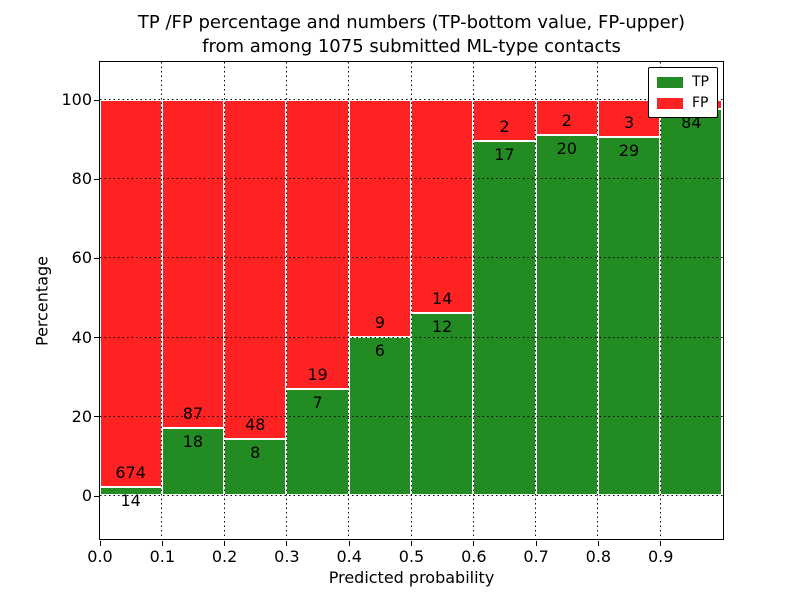 This screenshot has height=600, width=800. I want to click on x-tick-label: 0.0, so click(100, 556).